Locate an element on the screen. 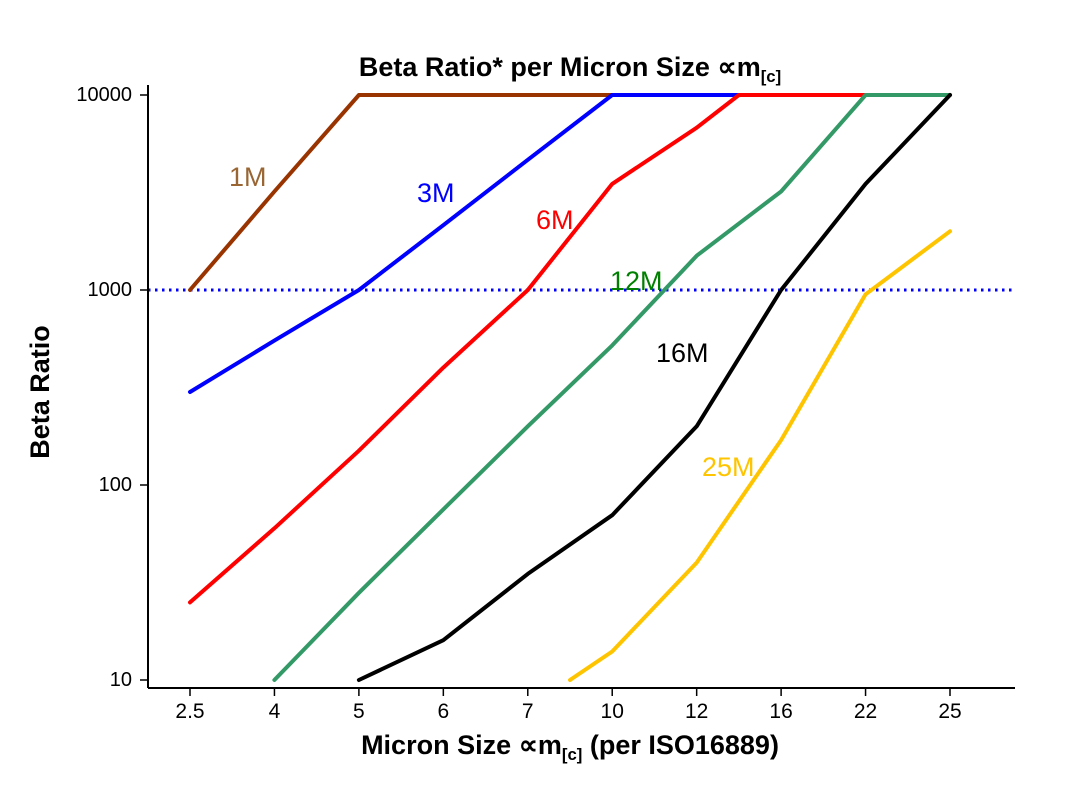 This screenshot has height=786, width=1092. x-tick-label-7: 7 is located at coordinates (527, 711).